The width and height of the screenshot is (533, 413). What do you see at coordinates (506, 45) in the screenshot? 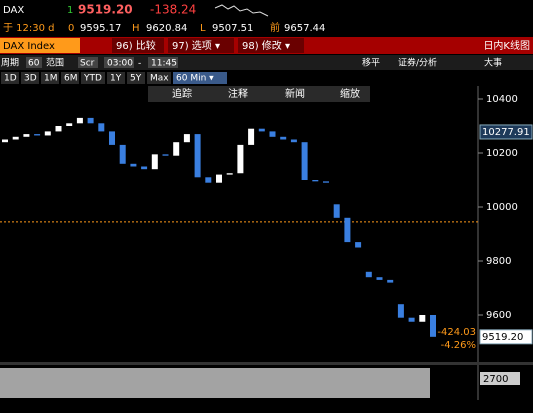
I see `chart-kind: 日内K线图` at bounding box center [506, 45].